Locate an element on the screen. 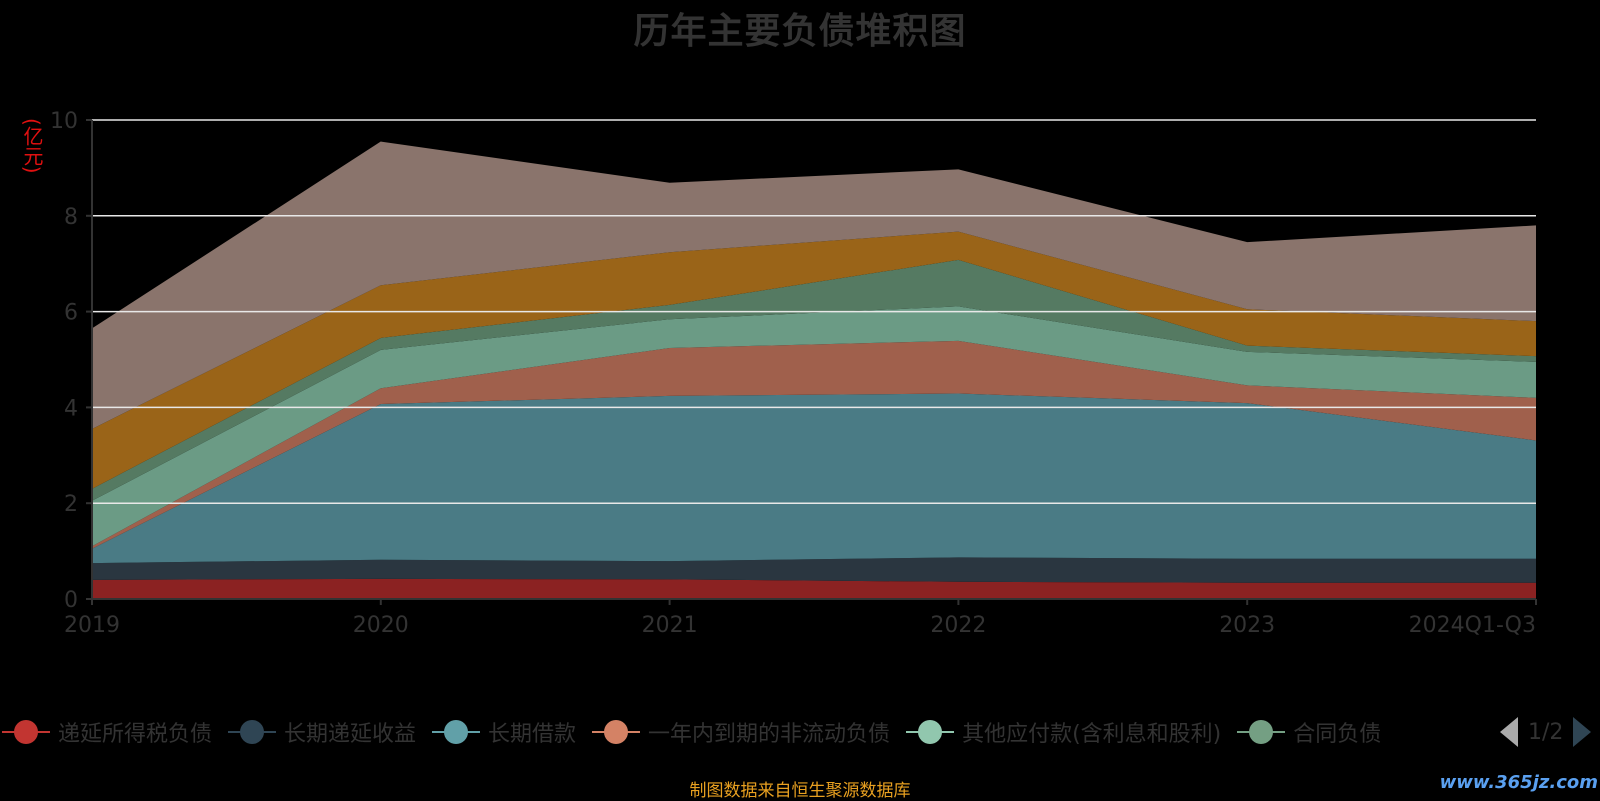 The width and height of the screenshot is (1600, 801). x-tick-label: 2019 is located at coordinates (92, 625).